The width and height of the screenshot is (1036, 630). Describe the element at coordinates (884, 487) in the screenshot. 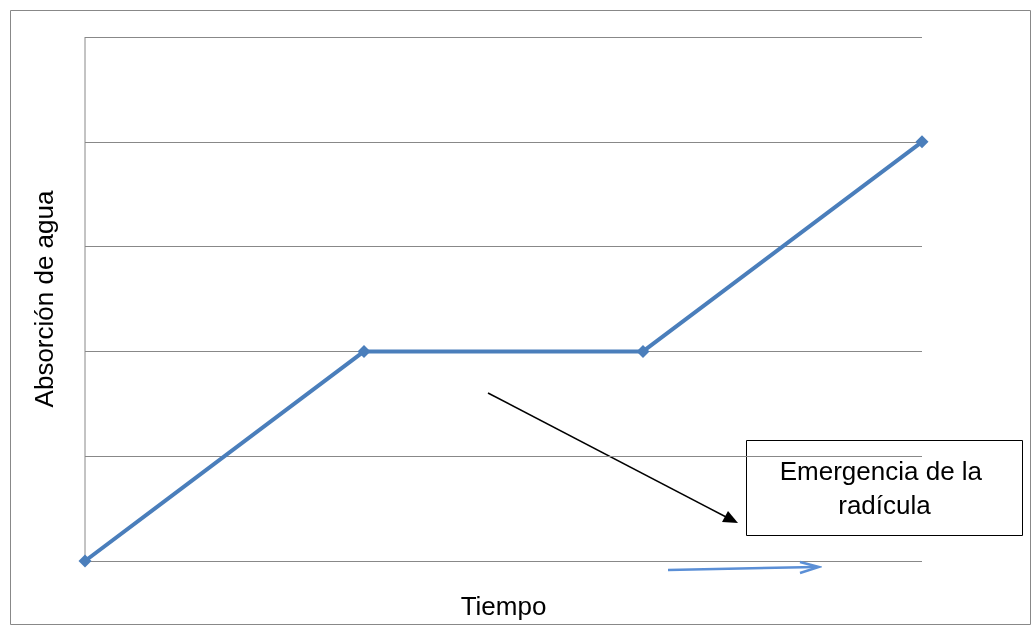

I see `annotation: Emergencia de la radícula` at that location.